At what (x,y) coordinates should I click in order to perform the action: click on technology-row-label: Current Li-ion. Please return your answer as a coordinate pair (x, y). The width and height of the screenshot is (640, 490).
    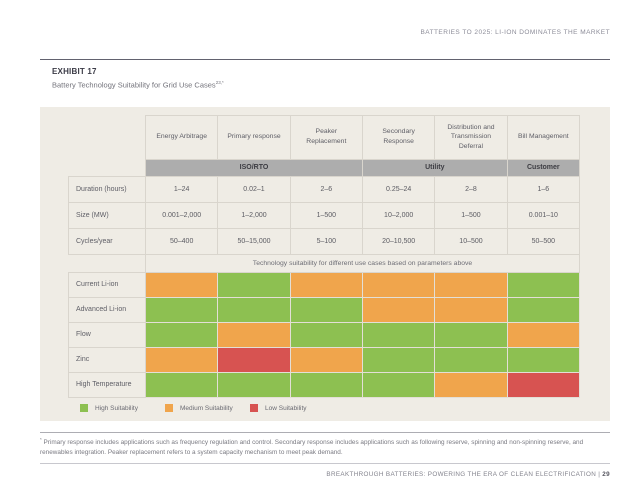
    Looking at the image, I should click on (107, 284).